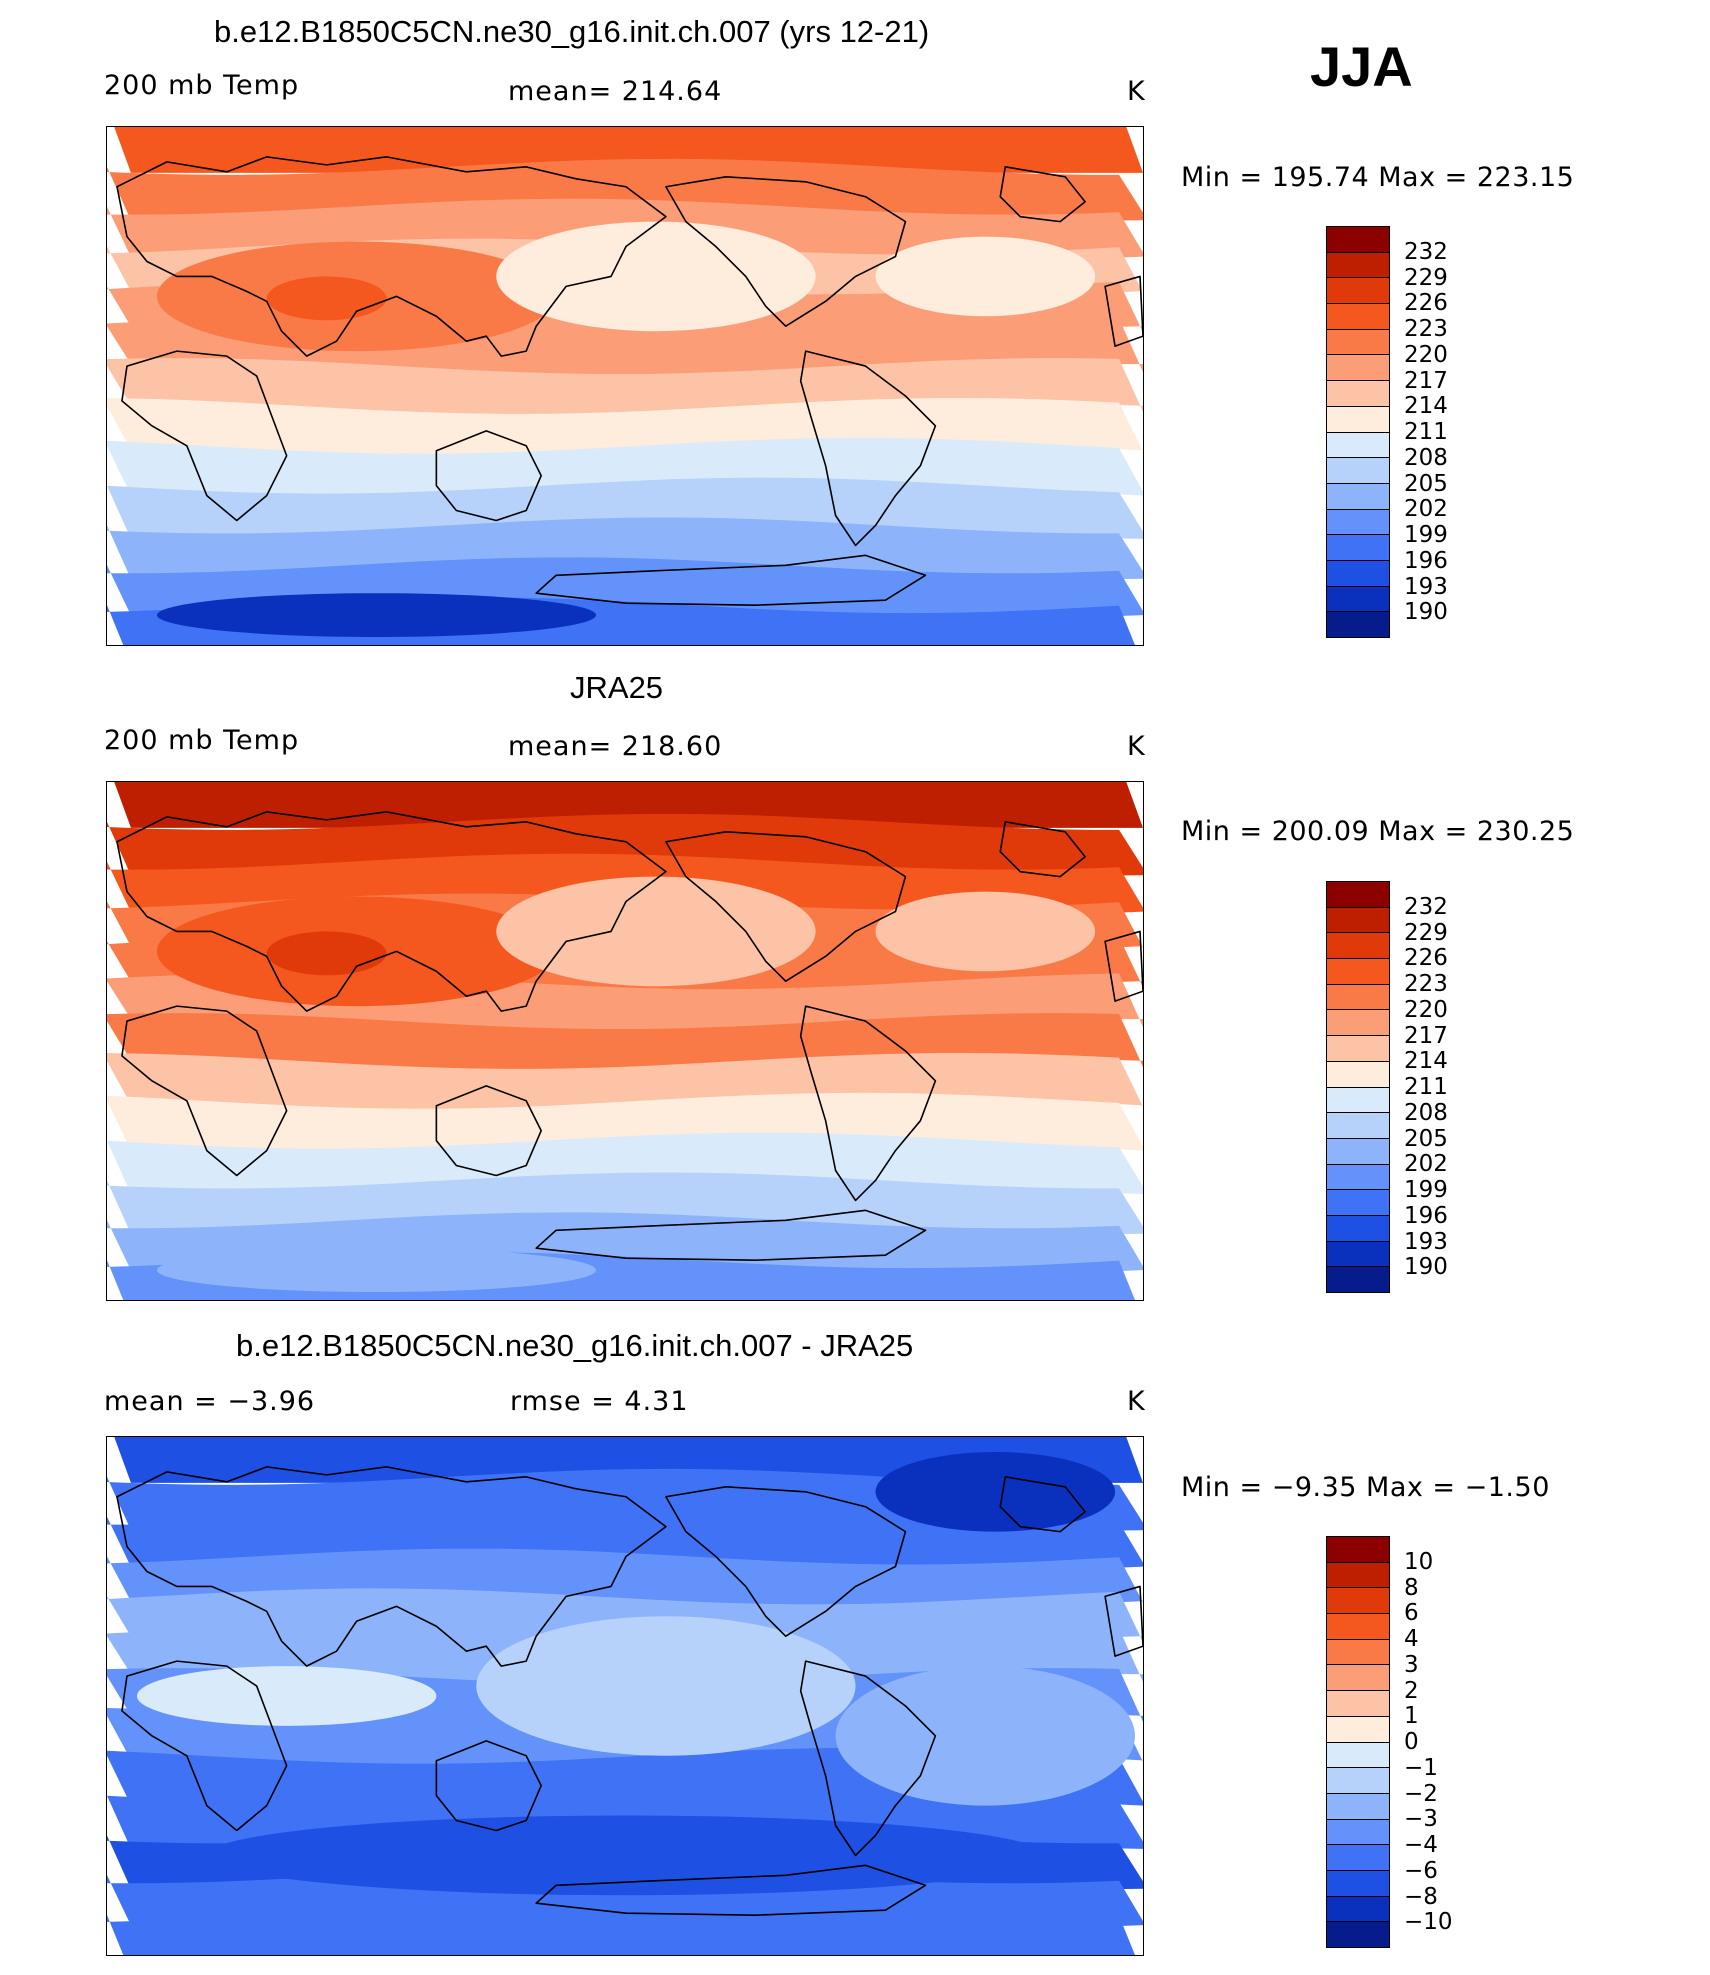 Image resolution: width=1710 pixels, height=1975 pixels. Describe the element at coordinates (617, 687) in the screenshot. I see `panel2-title: JRA25` at that location.